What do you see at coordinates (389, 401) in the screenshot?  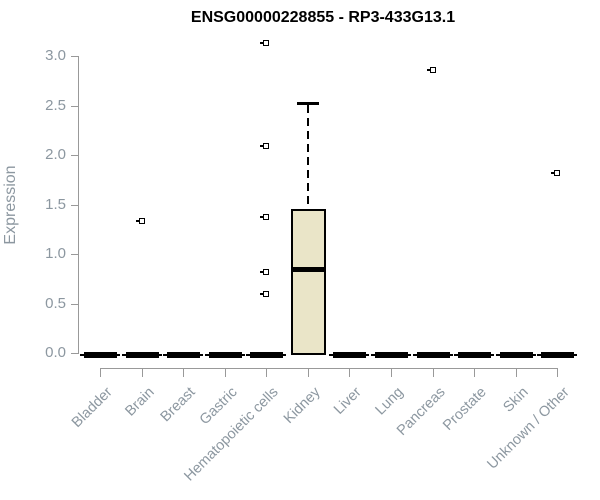 I see `x-axis-category-label: Lung` at bounding box center [389, 401].